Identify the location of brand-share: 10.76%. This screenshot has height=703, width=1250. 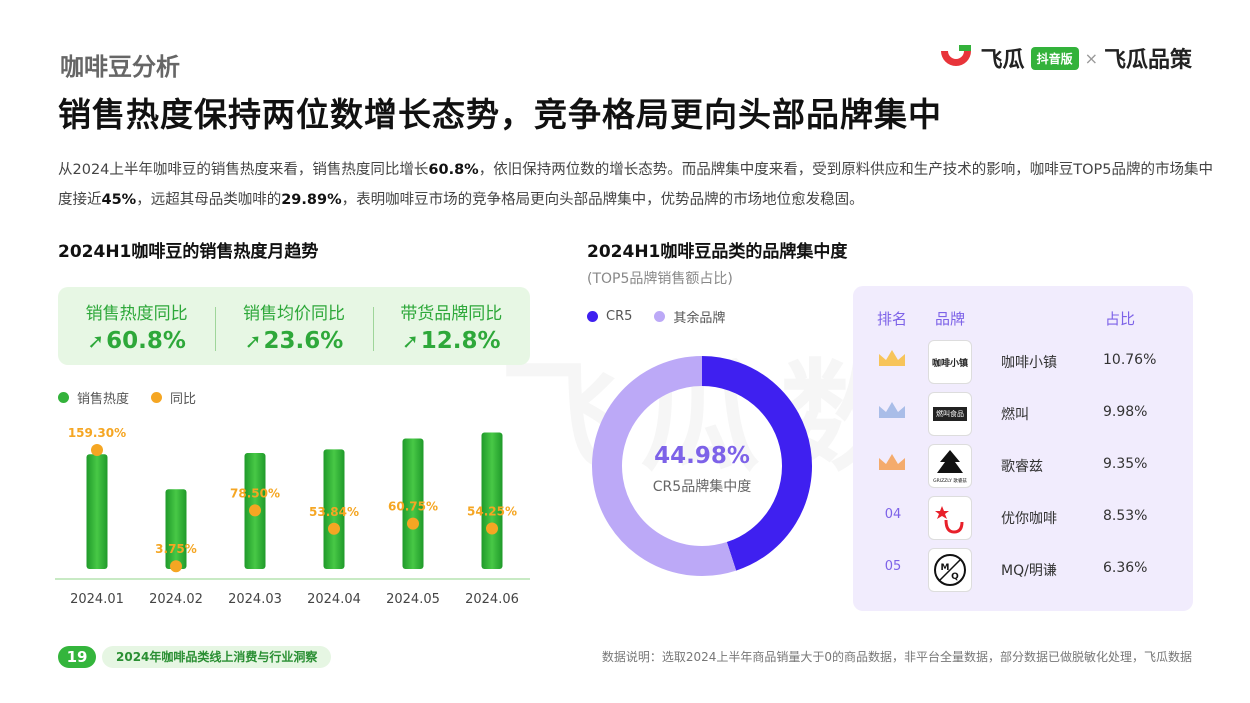
(1130, 360).